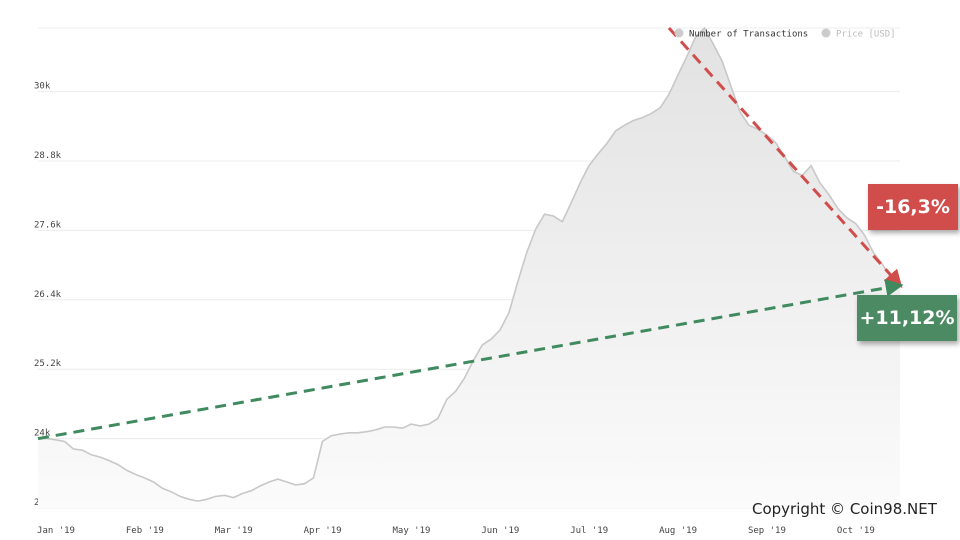 The width and height of the screenshot is (960, 540). What do you see at coordinates (678, 531) in the screenshot?
I see `x-tick-label: Aug '19` at bounding box center [678, 531].